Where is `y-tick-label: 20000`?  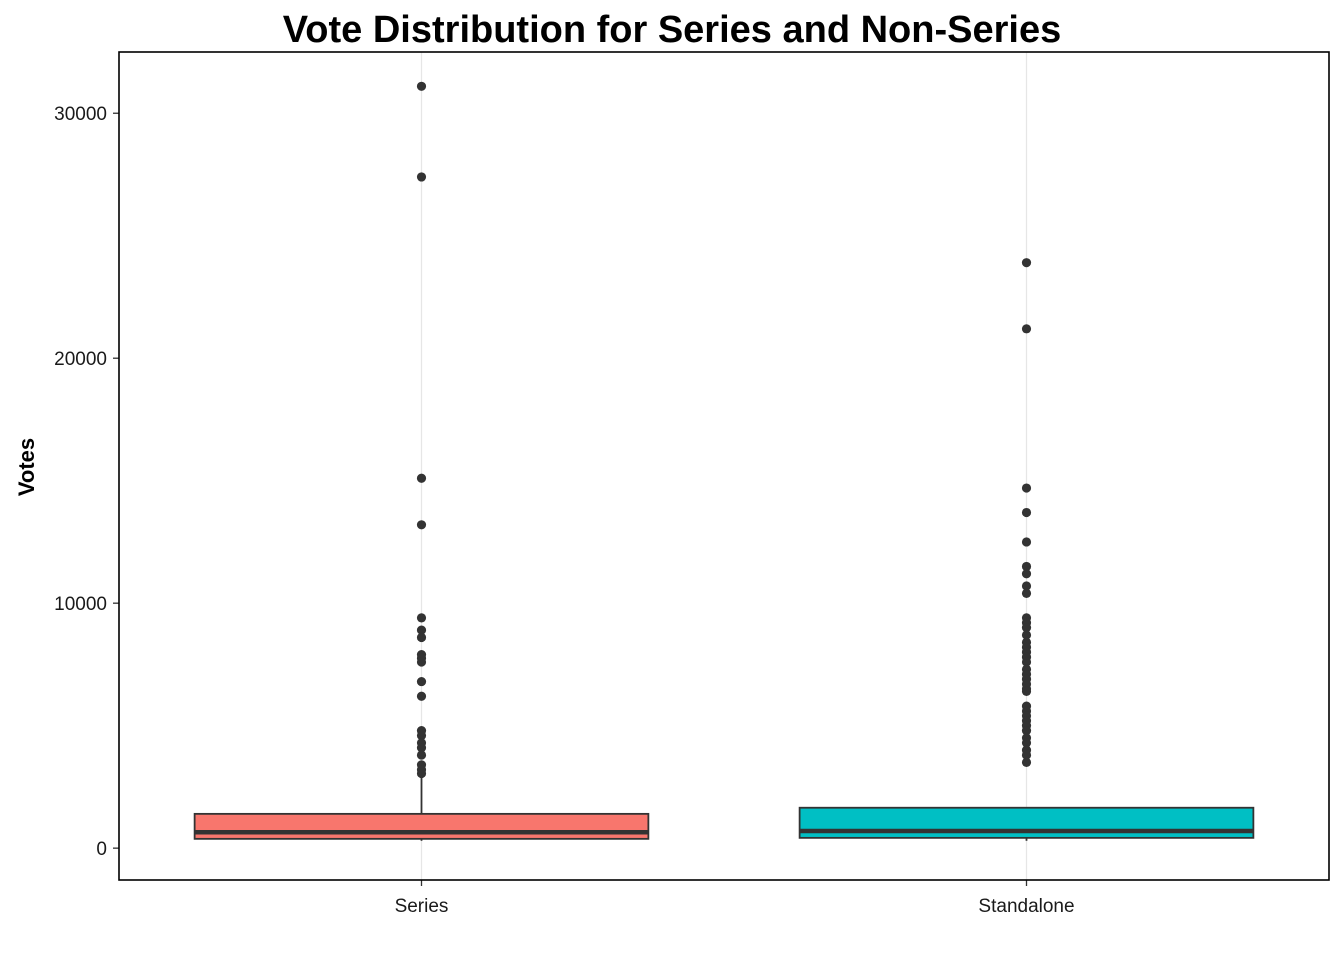 y-tick-label: 20000 is located at coordinates (80, 359).